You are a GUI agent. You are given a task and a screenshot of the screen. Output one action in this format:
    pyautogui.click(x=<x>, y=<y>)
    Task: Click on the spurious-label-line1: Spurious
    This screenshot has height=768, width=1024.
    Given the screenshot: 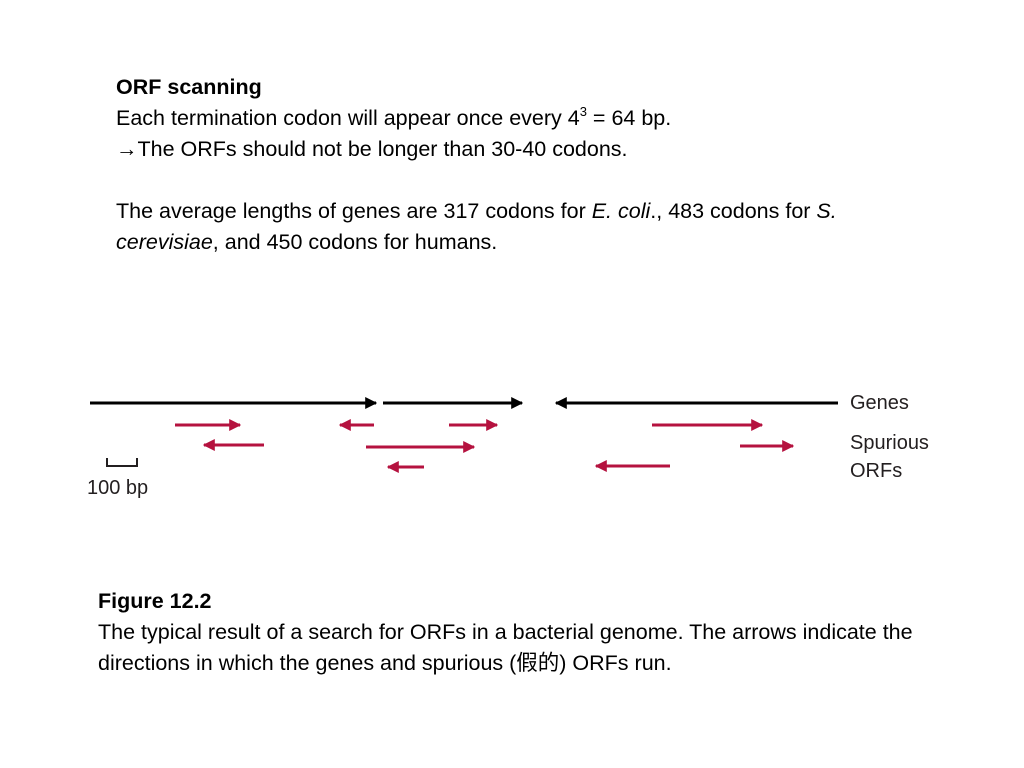 What is the action you would take?
    pyautogui.click(x=889, y=443)
    